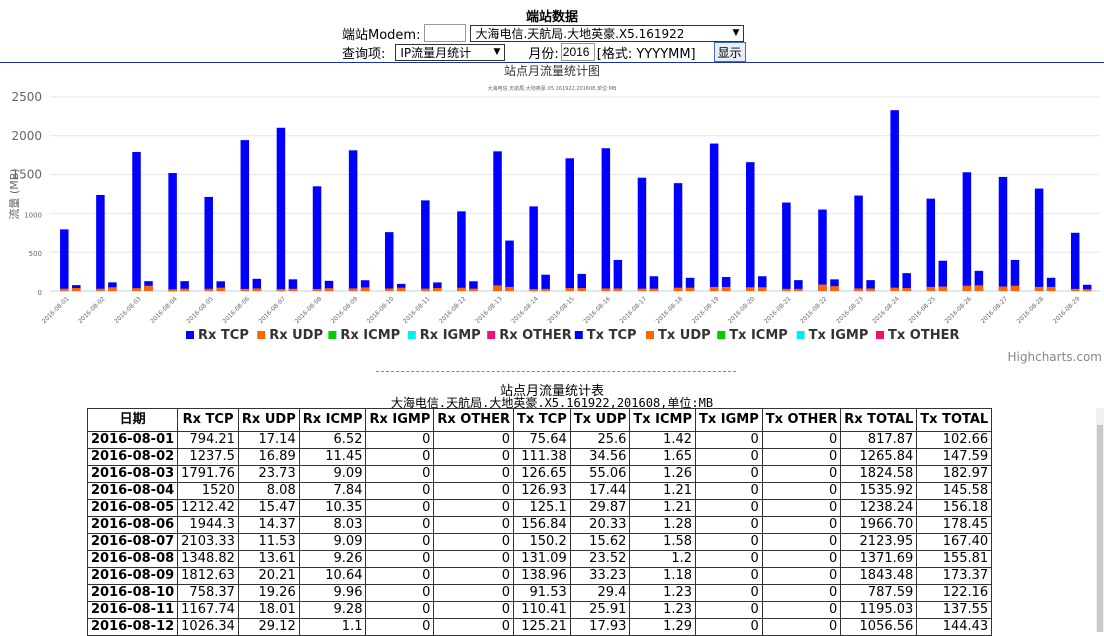 The height and width of the screenshot is (636, 1104). Describe the element at coordinates (600, 420) in the screenshot. I see `column-header: Tx UDP` at that location.